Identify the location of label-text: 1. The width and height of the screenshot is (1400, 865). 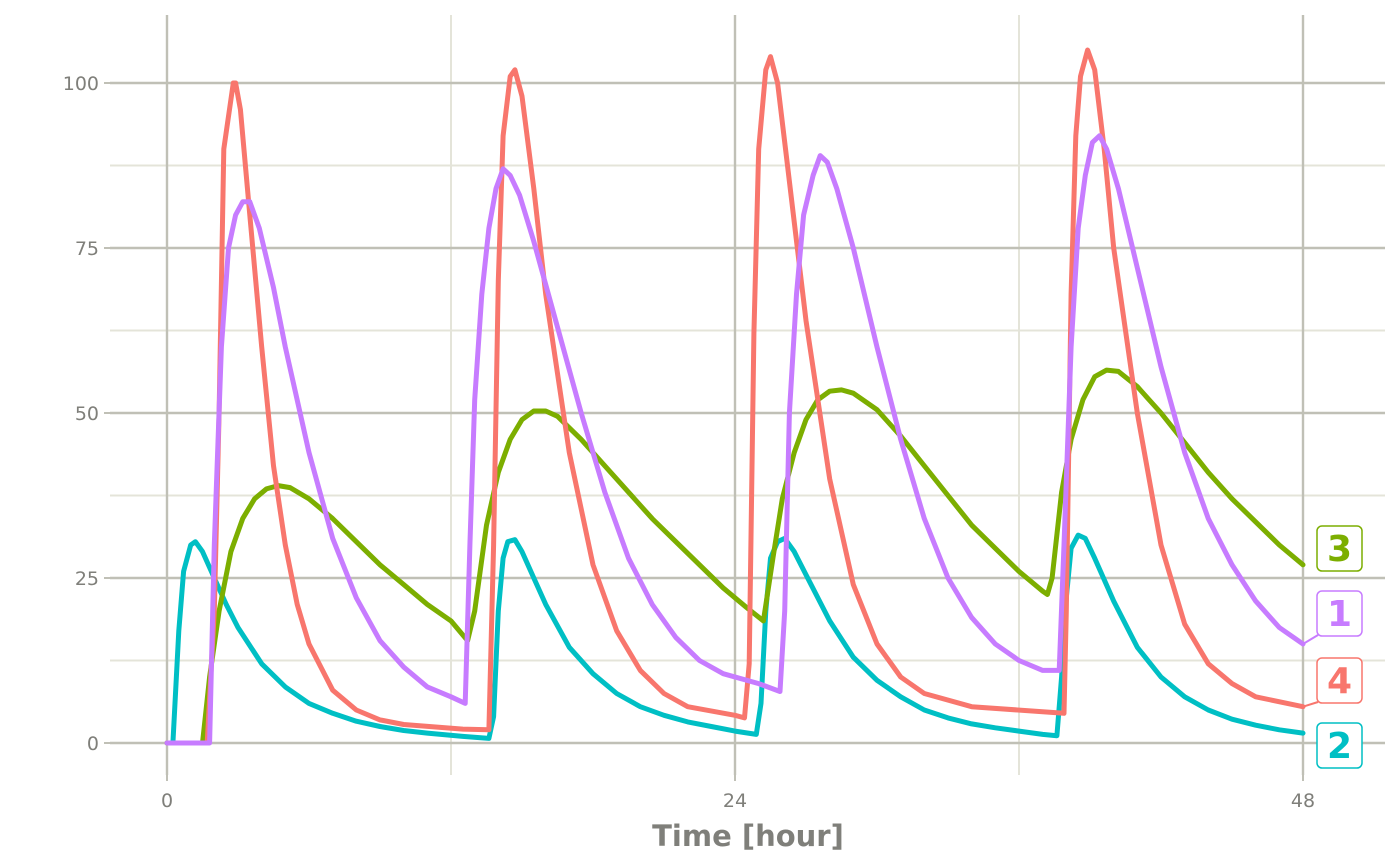
(1339, 614).